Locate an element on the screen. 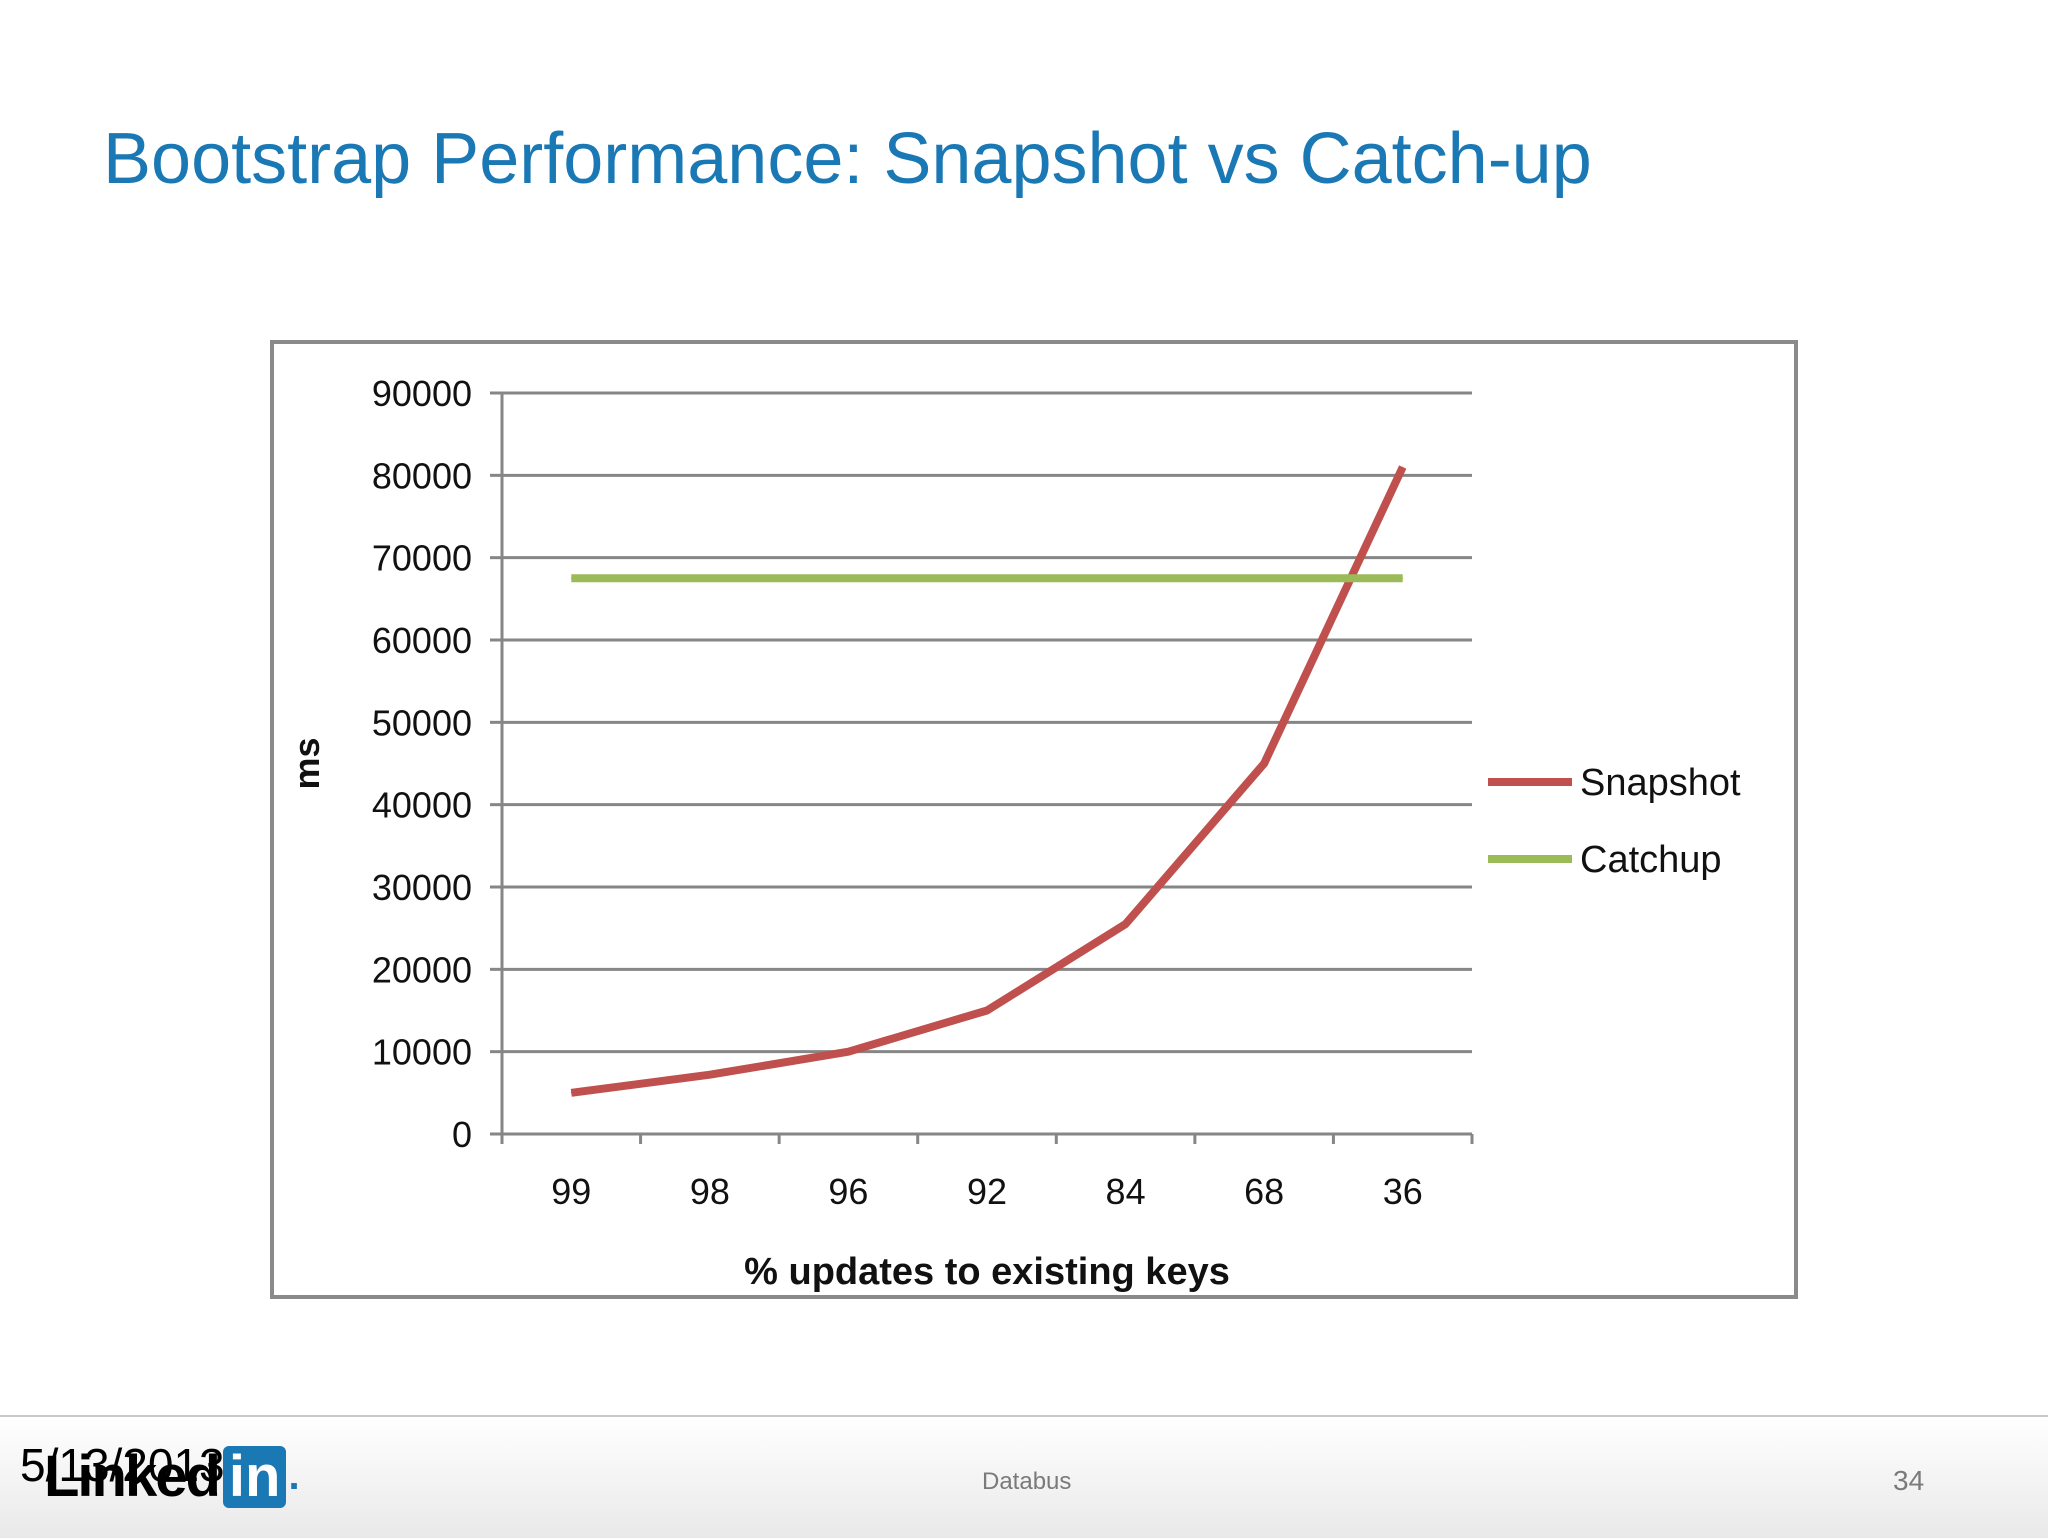 The height and width of the screenshot is (1538, 2048). x-axis-title: % updates to existing keys is located at coordinates (987, 1272).